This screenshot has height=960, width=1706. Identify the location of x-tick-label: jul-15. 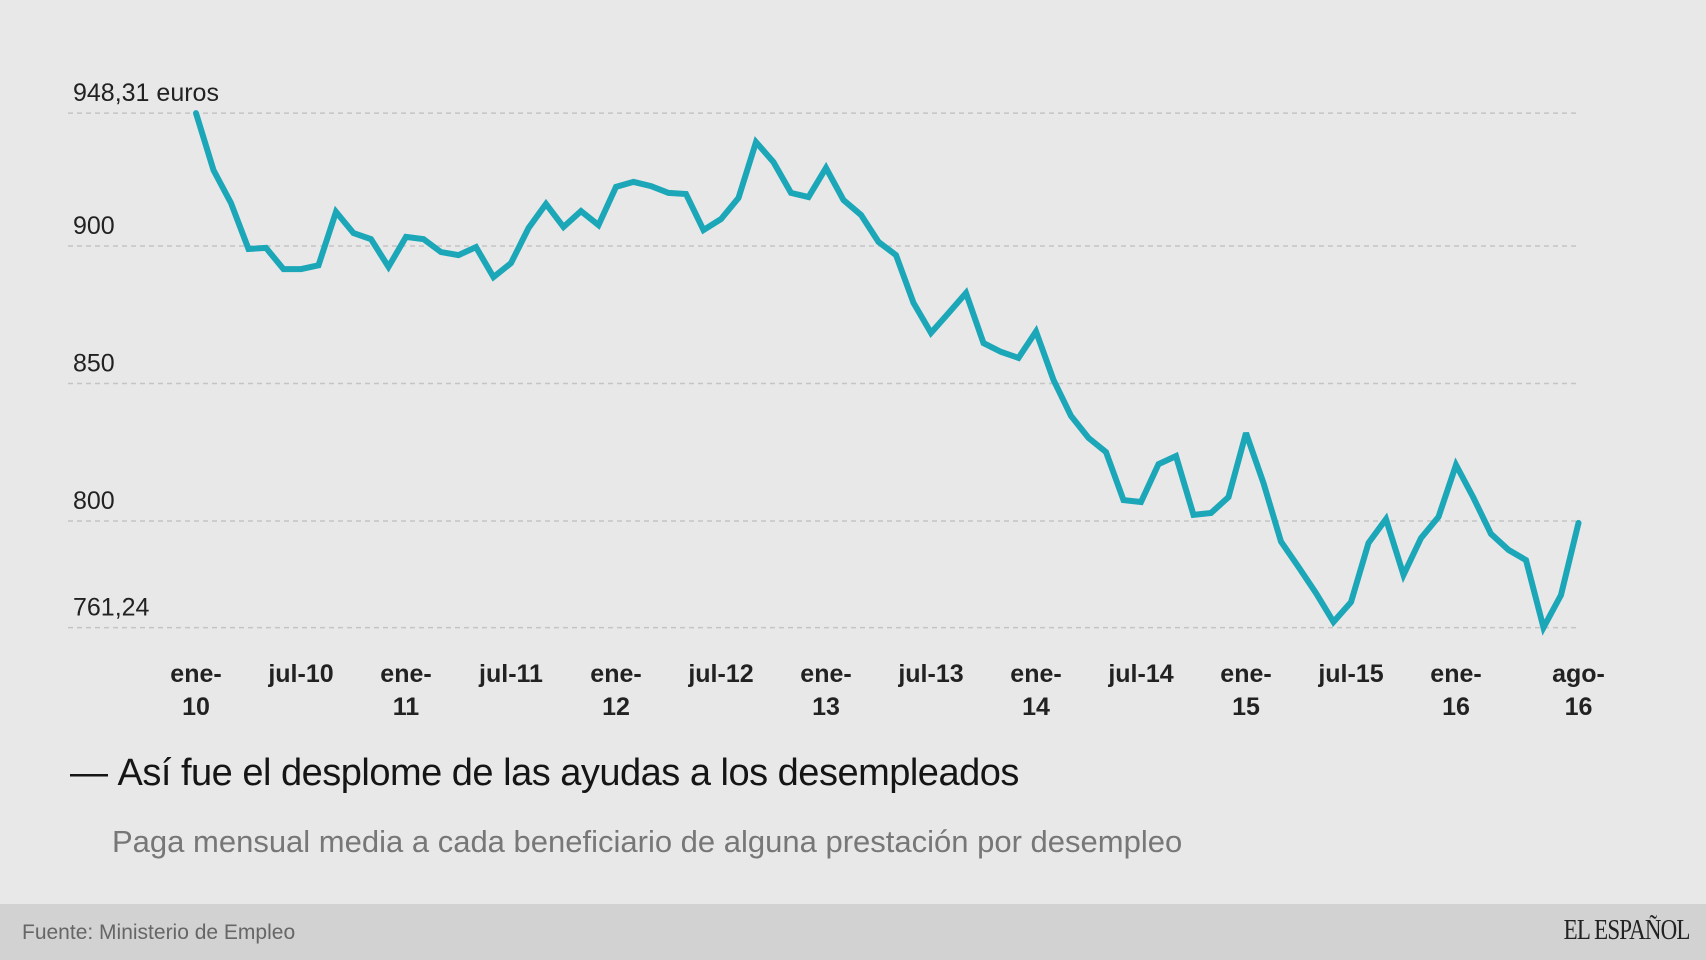
(1350, 674).